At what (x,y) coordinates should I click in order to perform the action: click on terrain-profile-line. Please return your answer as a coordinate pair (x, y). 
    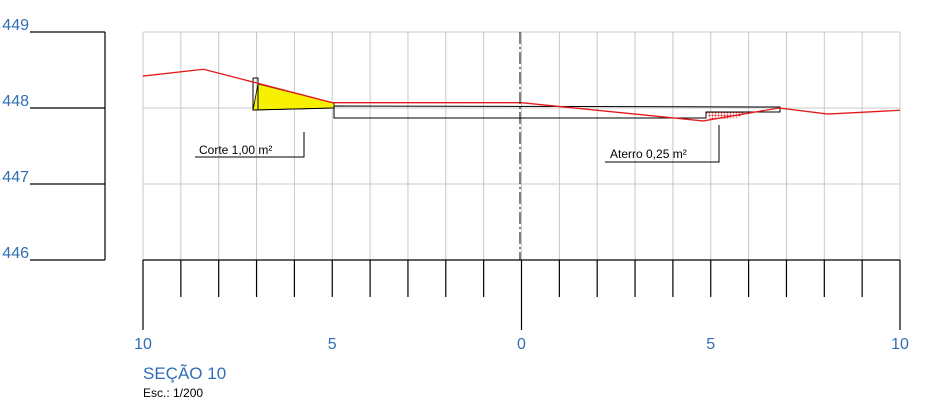
    Looking at the image, I should click on (521, 95).